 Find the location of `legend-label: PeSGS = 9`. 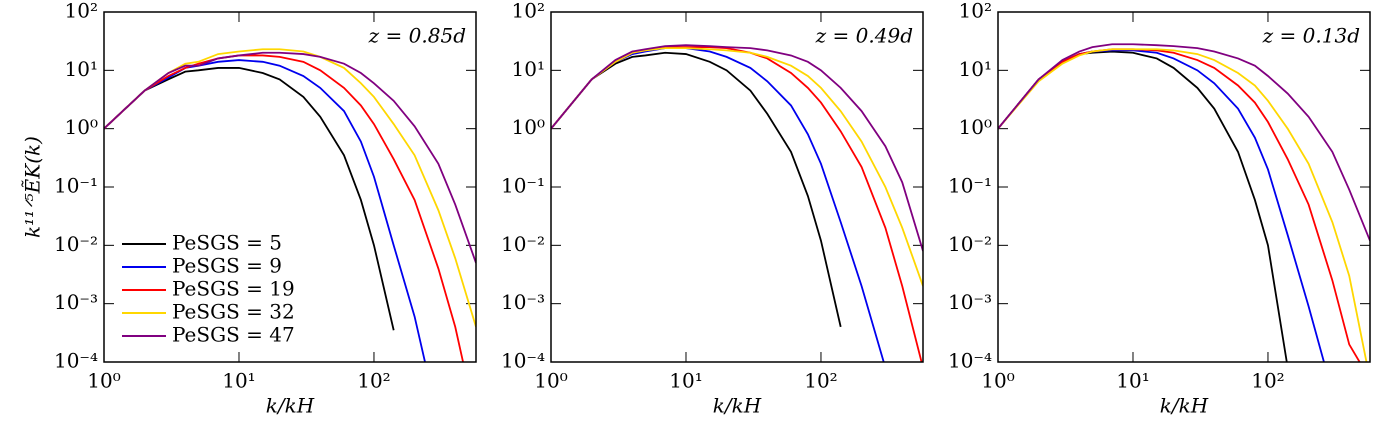

legend-label: PeSGS = 9 is located at coordinates (227, 266).